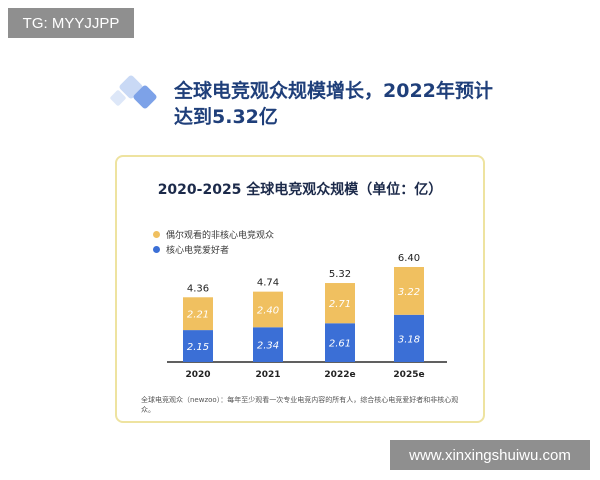  I want to click on watermark-text: www.xinxingshuiwu.com, so click(490, 455).